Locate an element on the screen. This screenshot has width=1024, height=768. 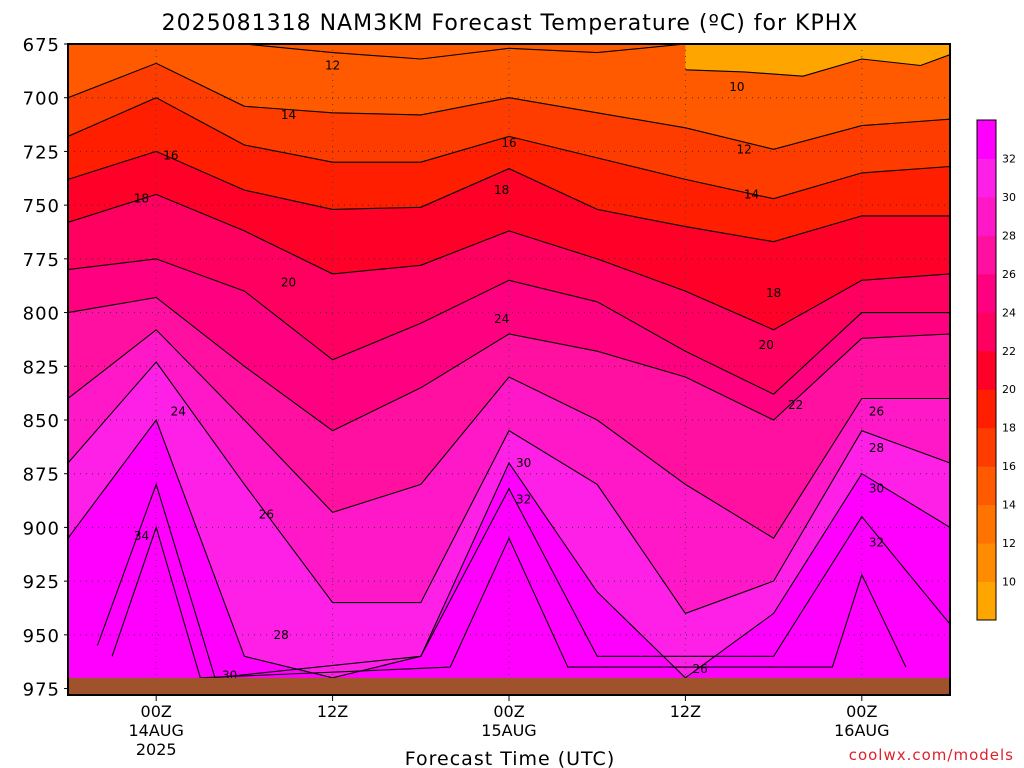
colorbar-tick-label: 28 is located at coordinates (1009, 235).